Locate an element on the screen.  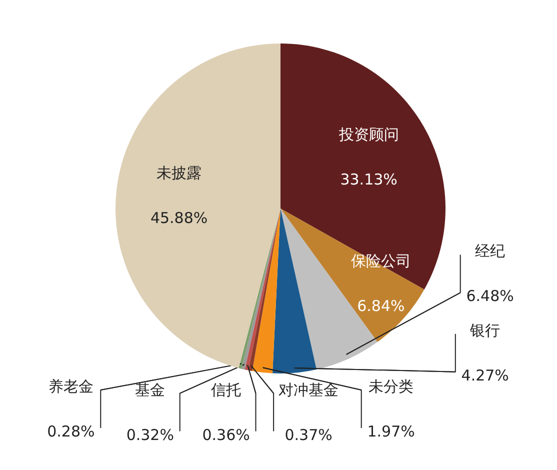
slice-label: 信托 is located at coordinates (226, 389).